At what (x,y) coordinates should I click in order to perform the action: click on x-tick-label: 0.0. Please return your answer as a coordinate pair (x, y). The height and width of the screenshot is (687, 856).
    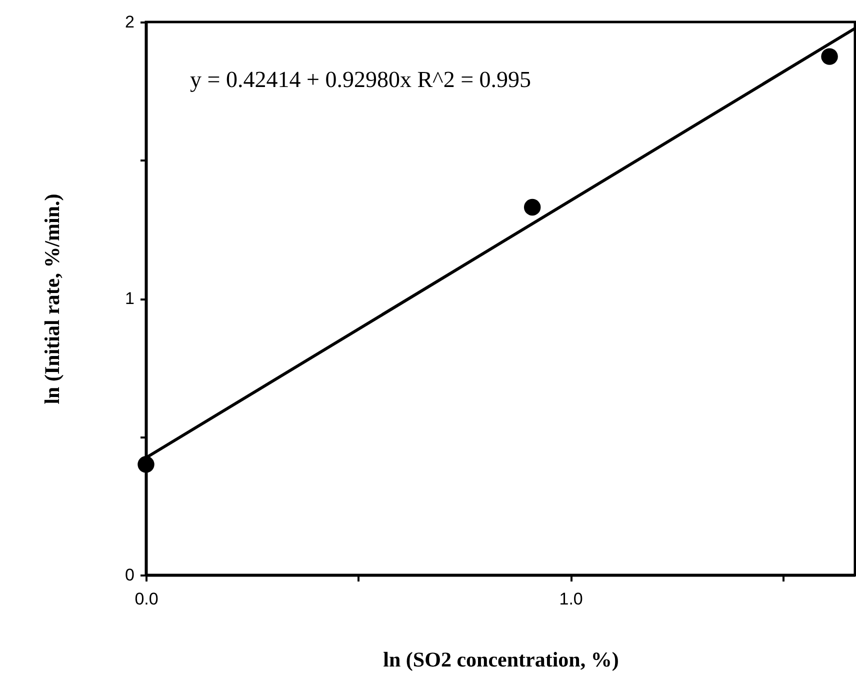
    Looking at the image, I should click on (146, 599).